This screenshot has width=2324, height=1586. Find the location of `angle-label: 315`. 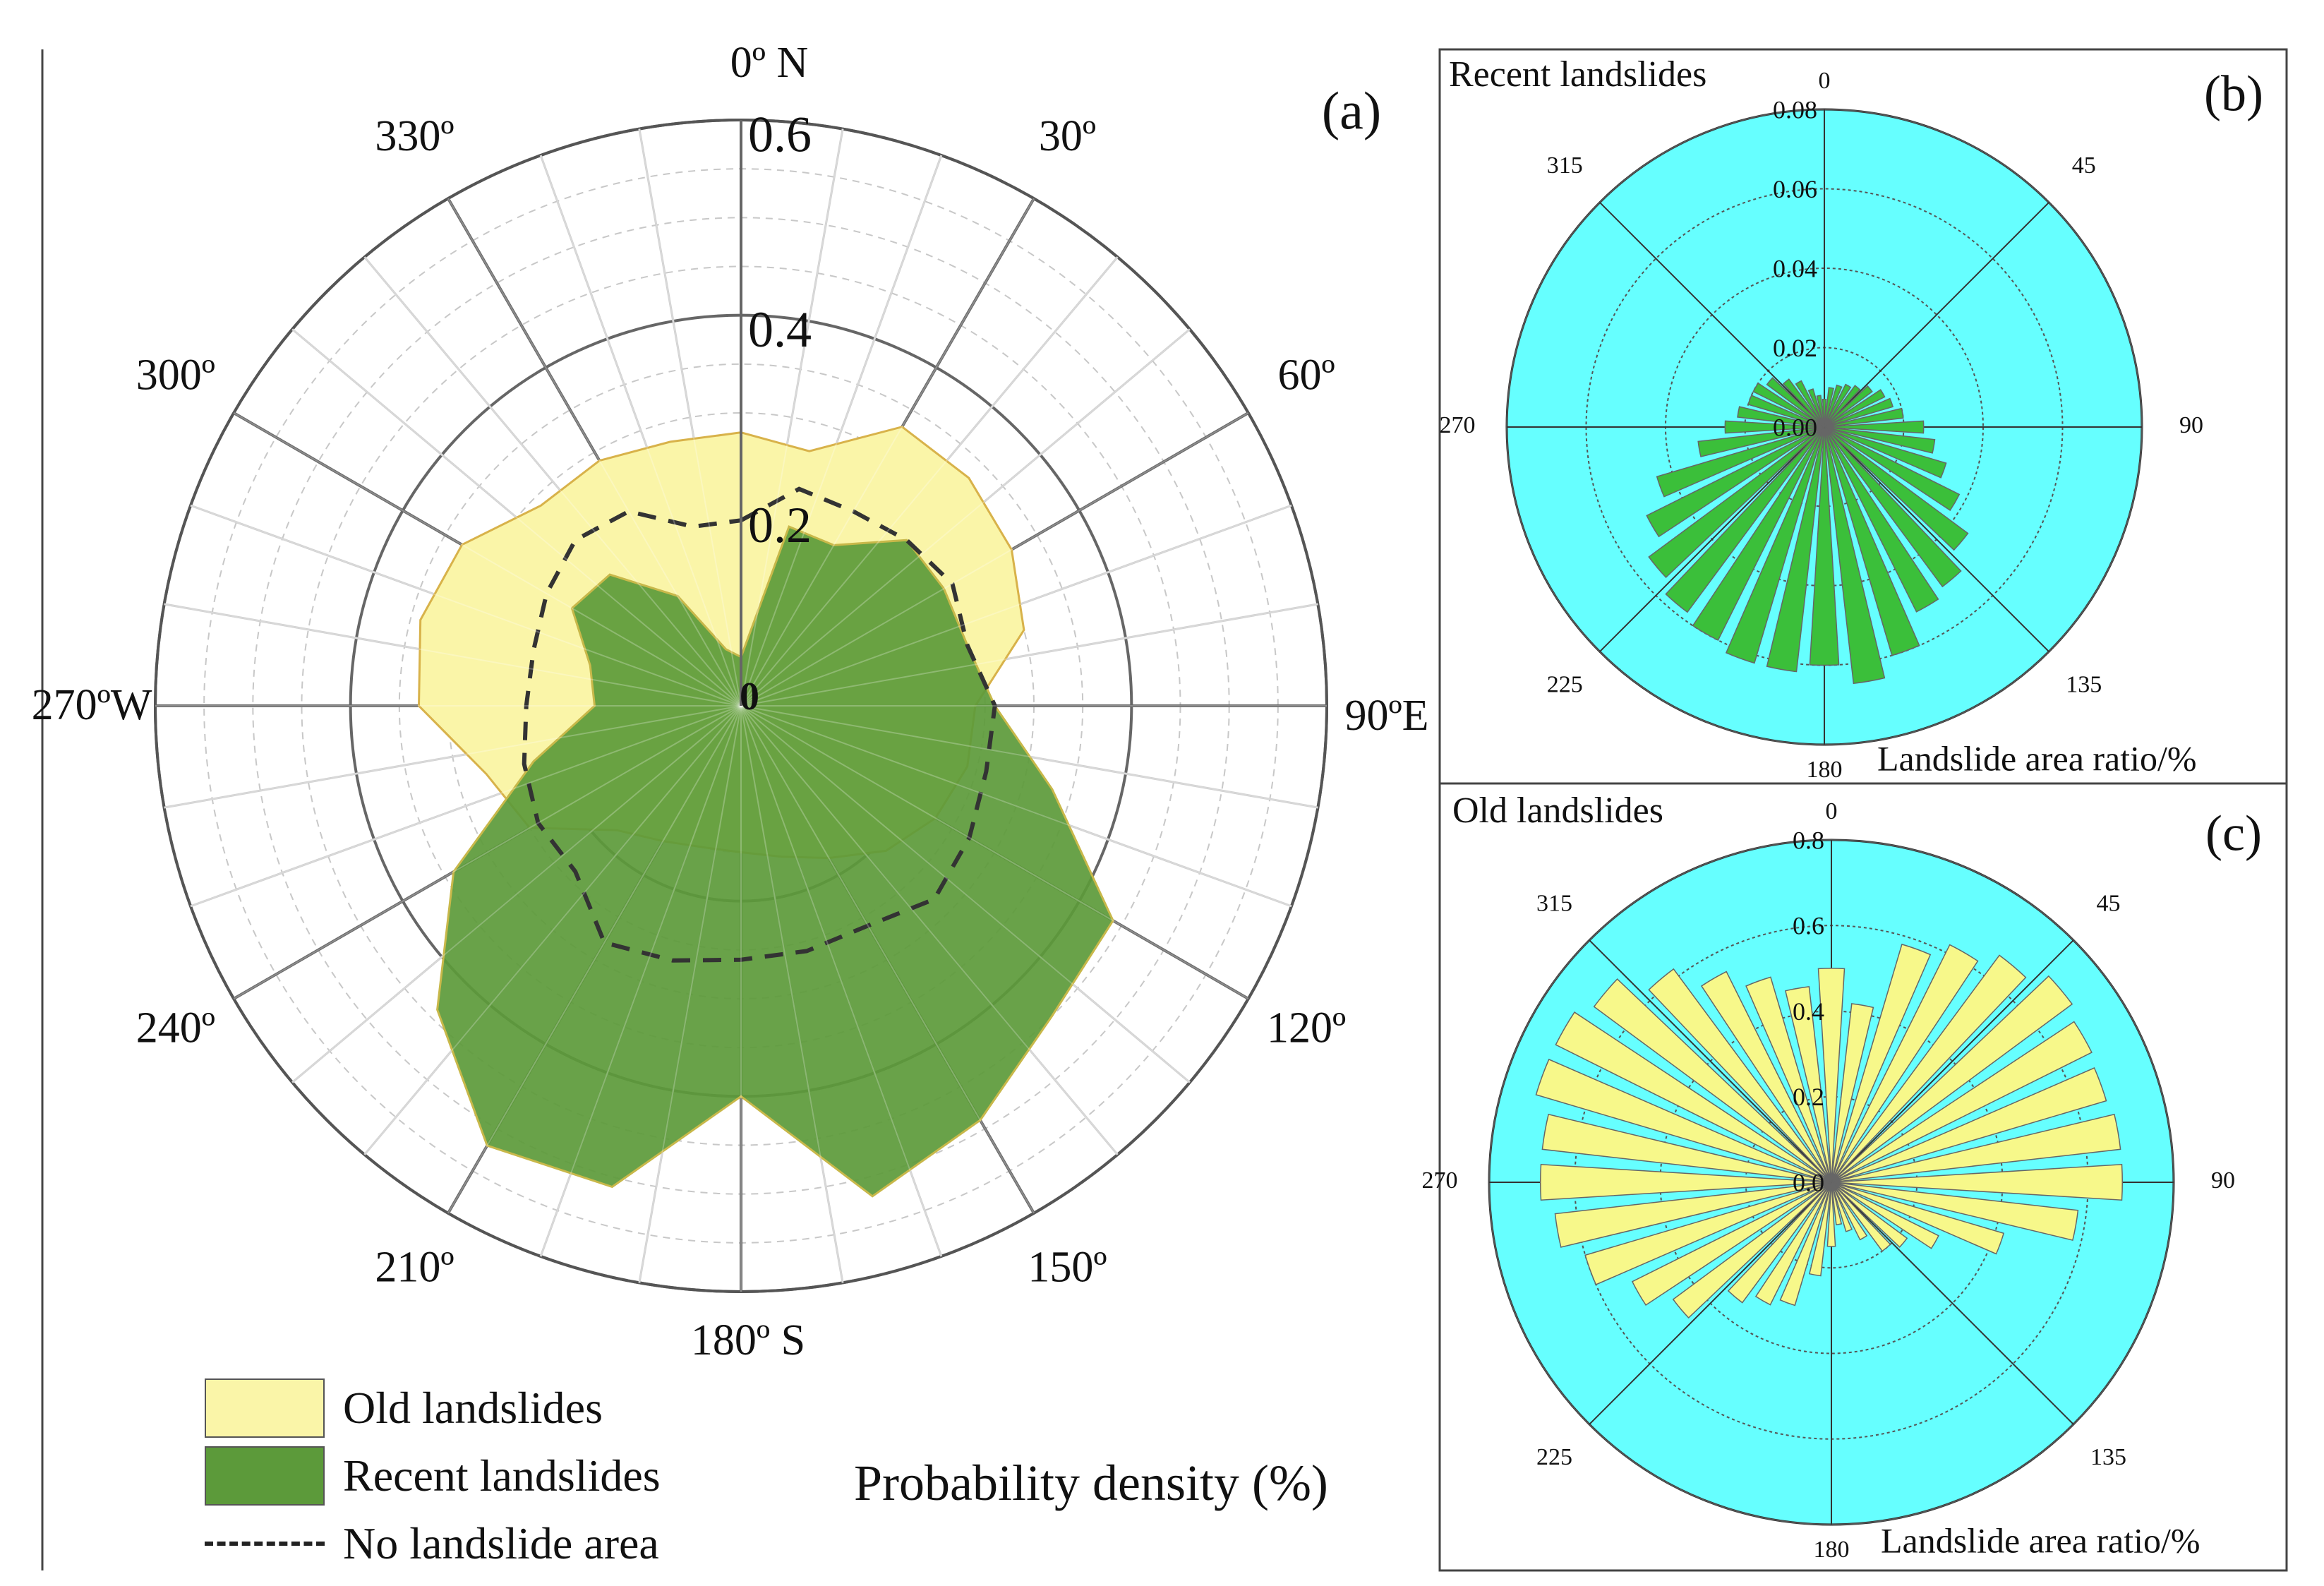

angle-label: 315 is located at coordinates (1565, 165).